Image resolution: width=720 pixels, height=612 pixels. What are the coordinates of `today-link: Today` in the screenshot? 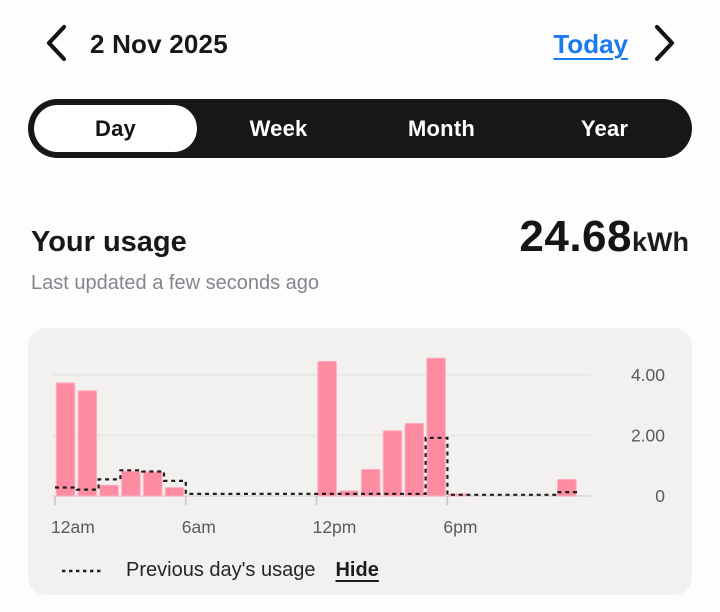 It's located at (590, 43).